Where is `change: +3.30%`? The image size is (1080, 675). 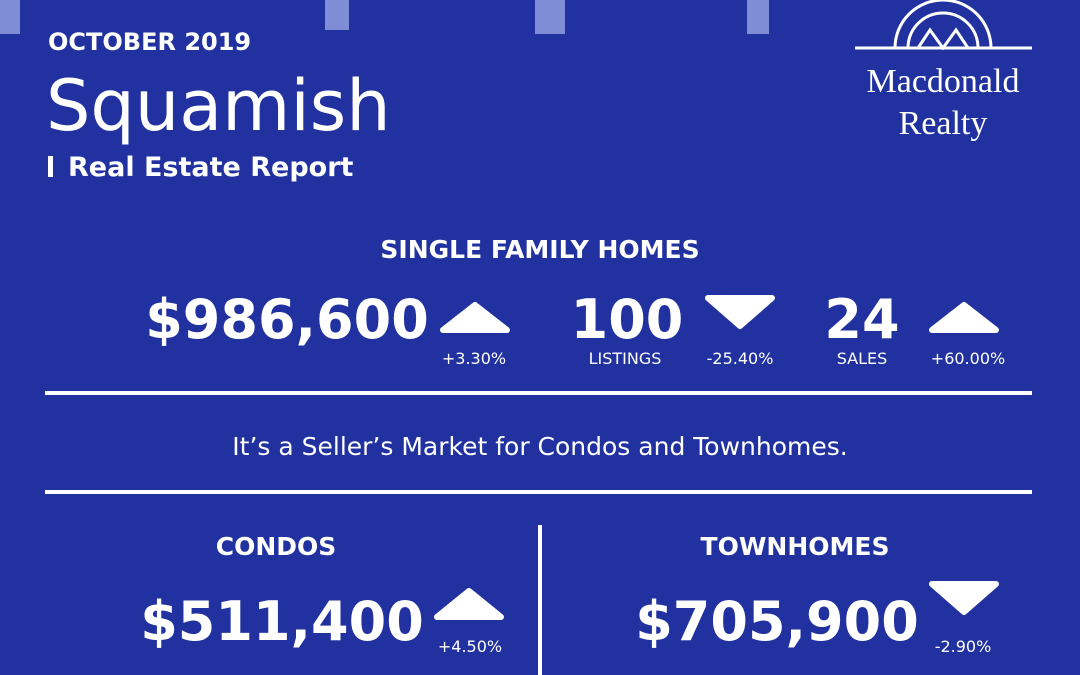 change: +3.30% is located at coordinates (474, 358).